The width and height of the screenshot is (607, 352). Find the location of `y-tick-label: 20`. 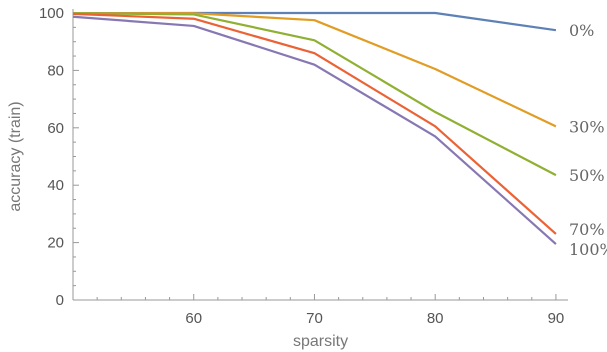

y-tick-label: 20 is located at coordinates (55, 243).